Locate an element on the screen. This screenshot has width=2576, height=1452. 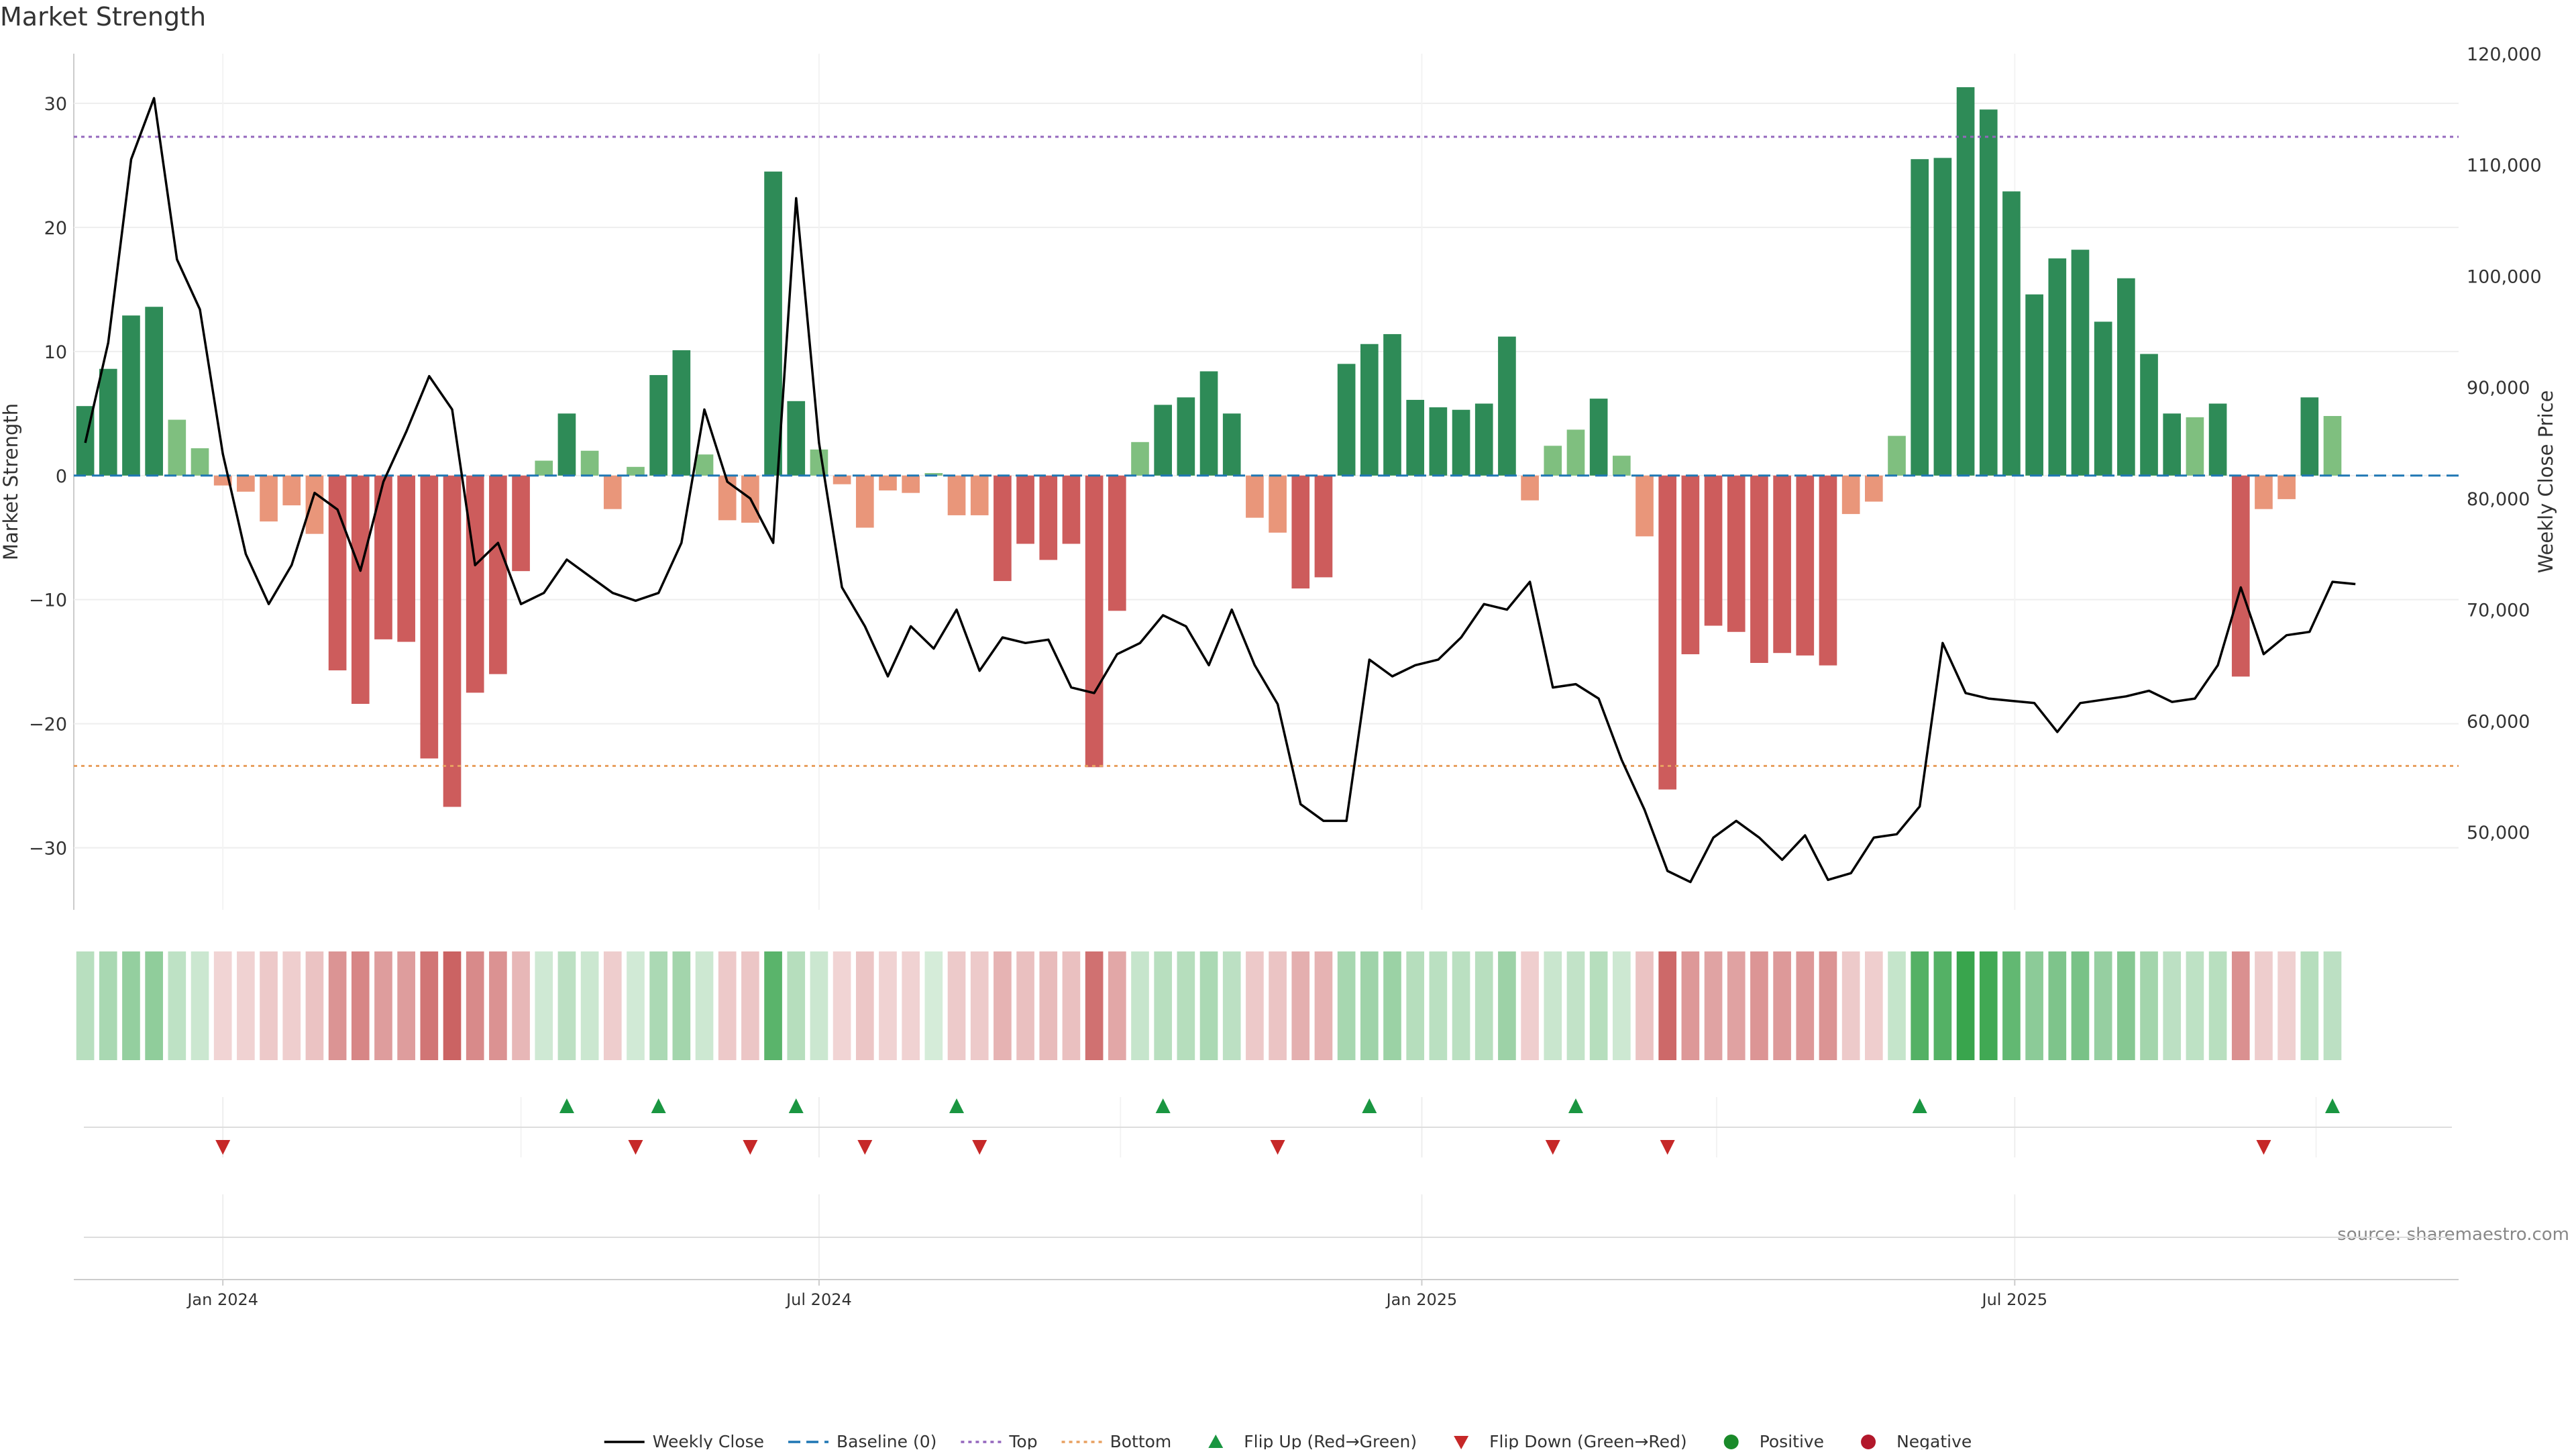
legend-label: Top is located at coordinates (1022, 1440).